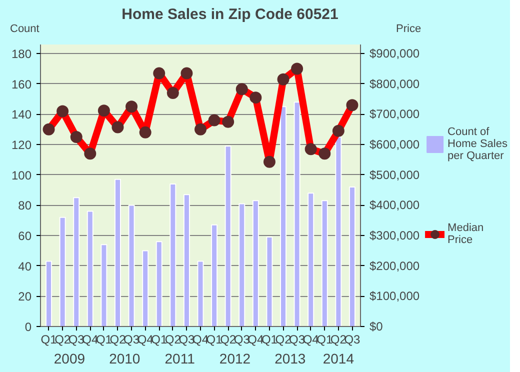  I want to click on text: 2013, so click(290, 358).